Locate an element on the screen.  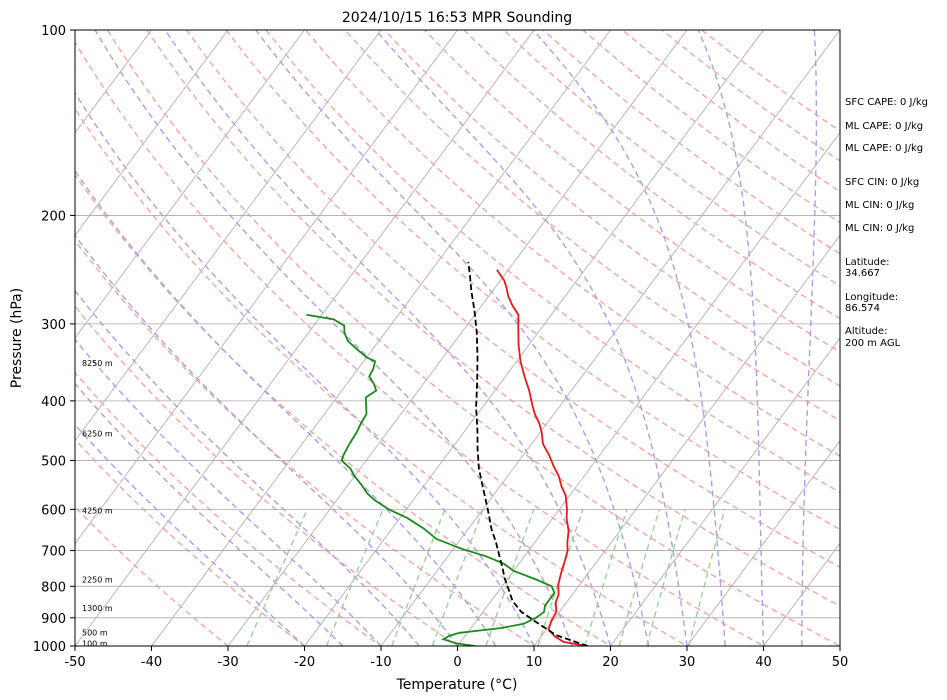
x-tick-label: 20 is located at coordinates (610, 662).